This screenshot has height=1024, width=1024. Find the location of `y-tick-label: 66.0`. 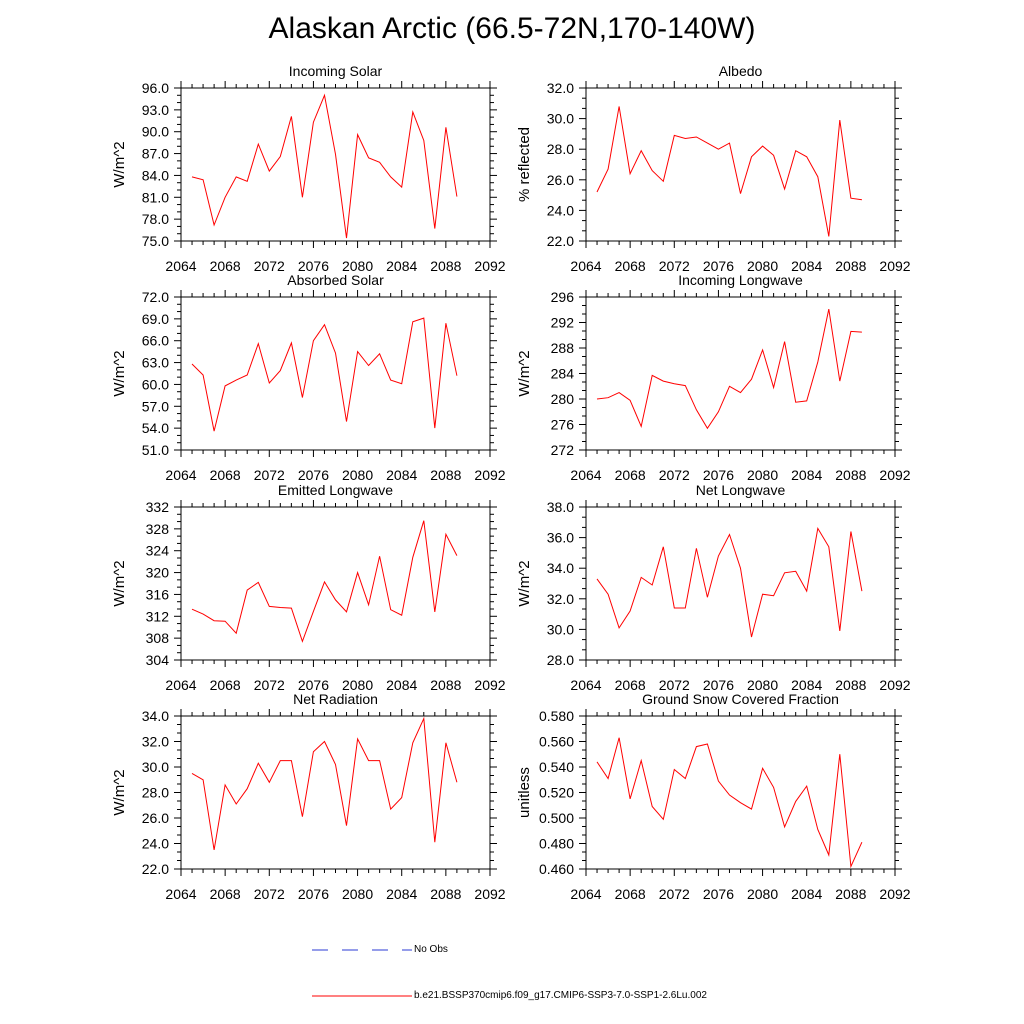

y-tick-label: 66.0 is located at coordinates (155, 341).